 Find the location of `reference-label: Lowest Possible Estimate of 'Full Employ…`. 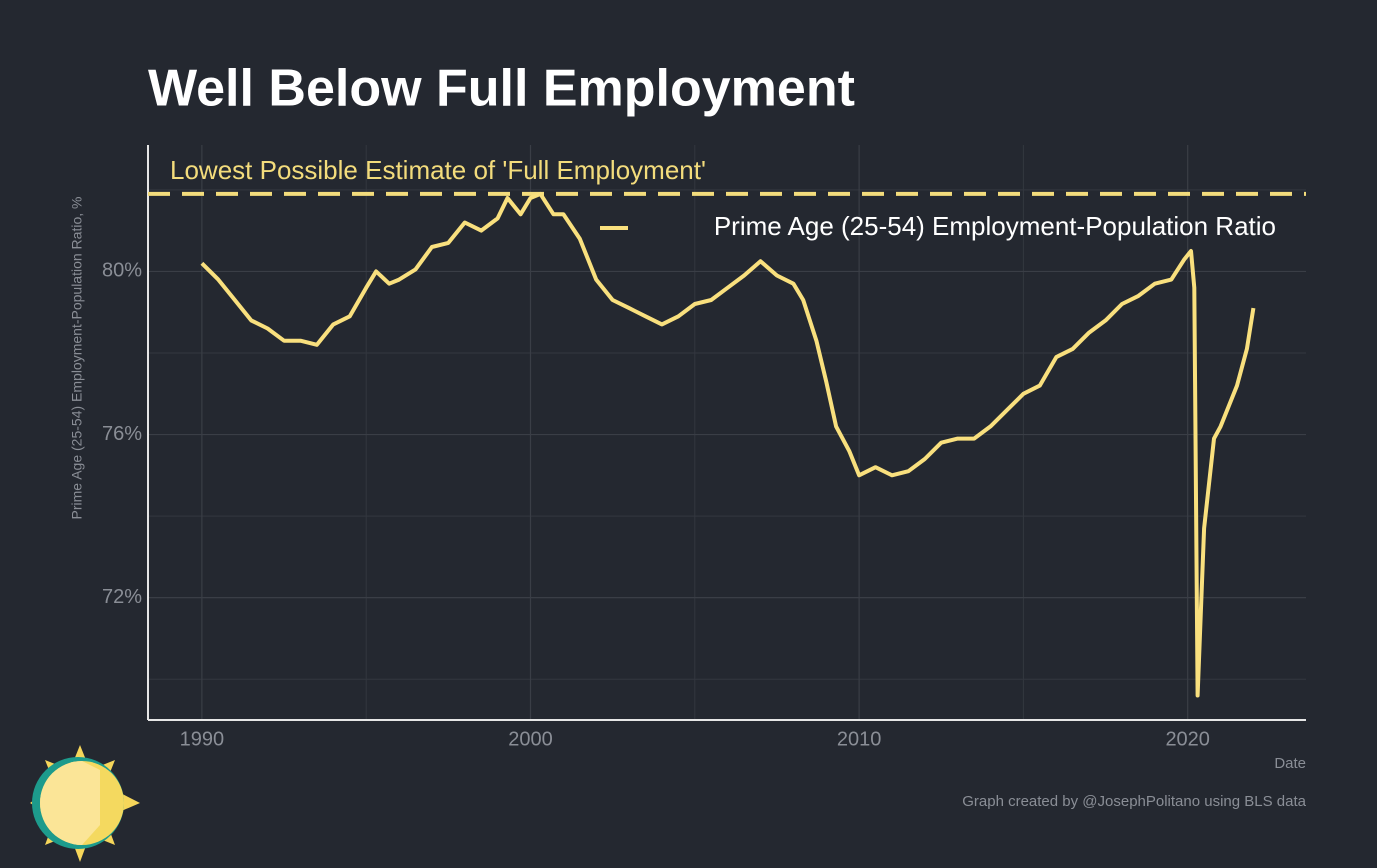

reference-label: Lowest Possible Estimate of 'Full Employ… is located at coordinates (438, 170).